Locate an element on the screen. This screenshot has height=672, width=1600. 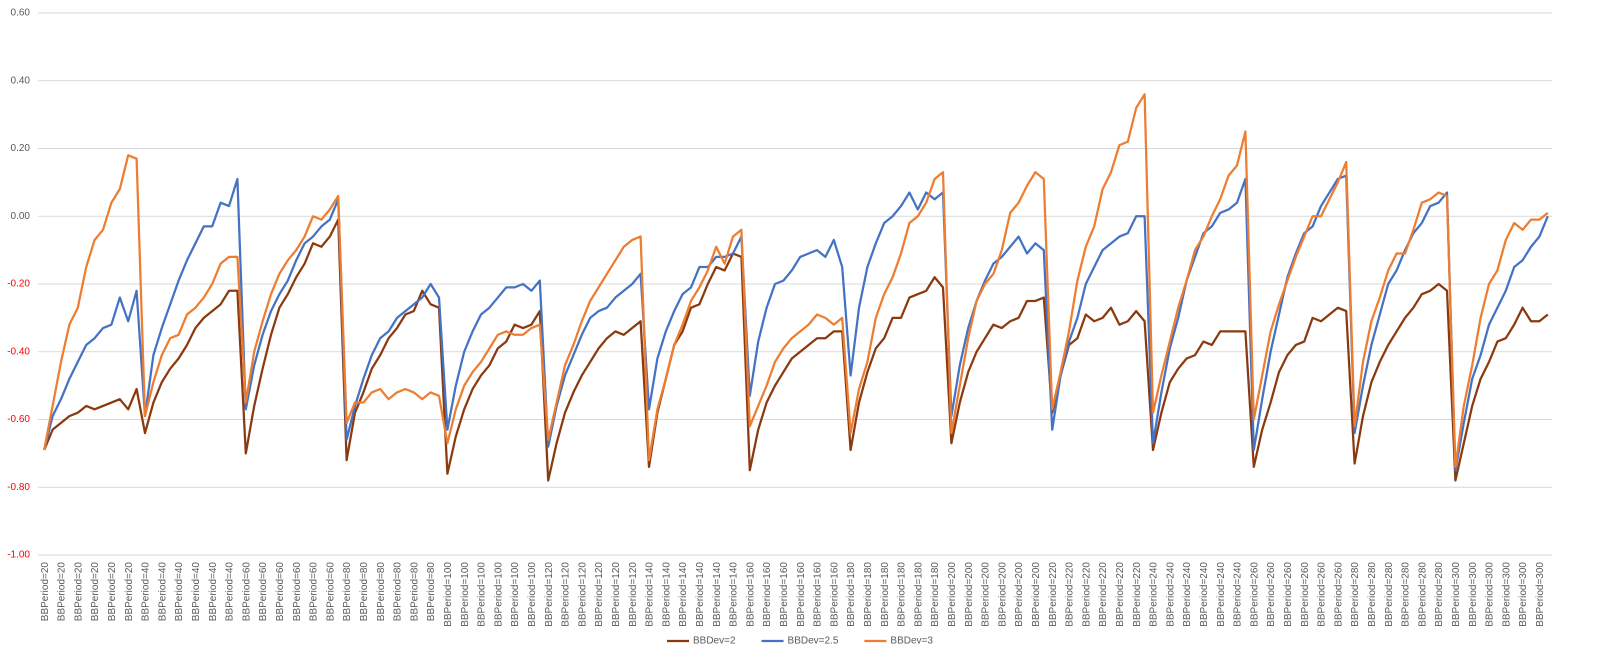
y-tick-label: -0.80 is located at coordinates (18, 487).